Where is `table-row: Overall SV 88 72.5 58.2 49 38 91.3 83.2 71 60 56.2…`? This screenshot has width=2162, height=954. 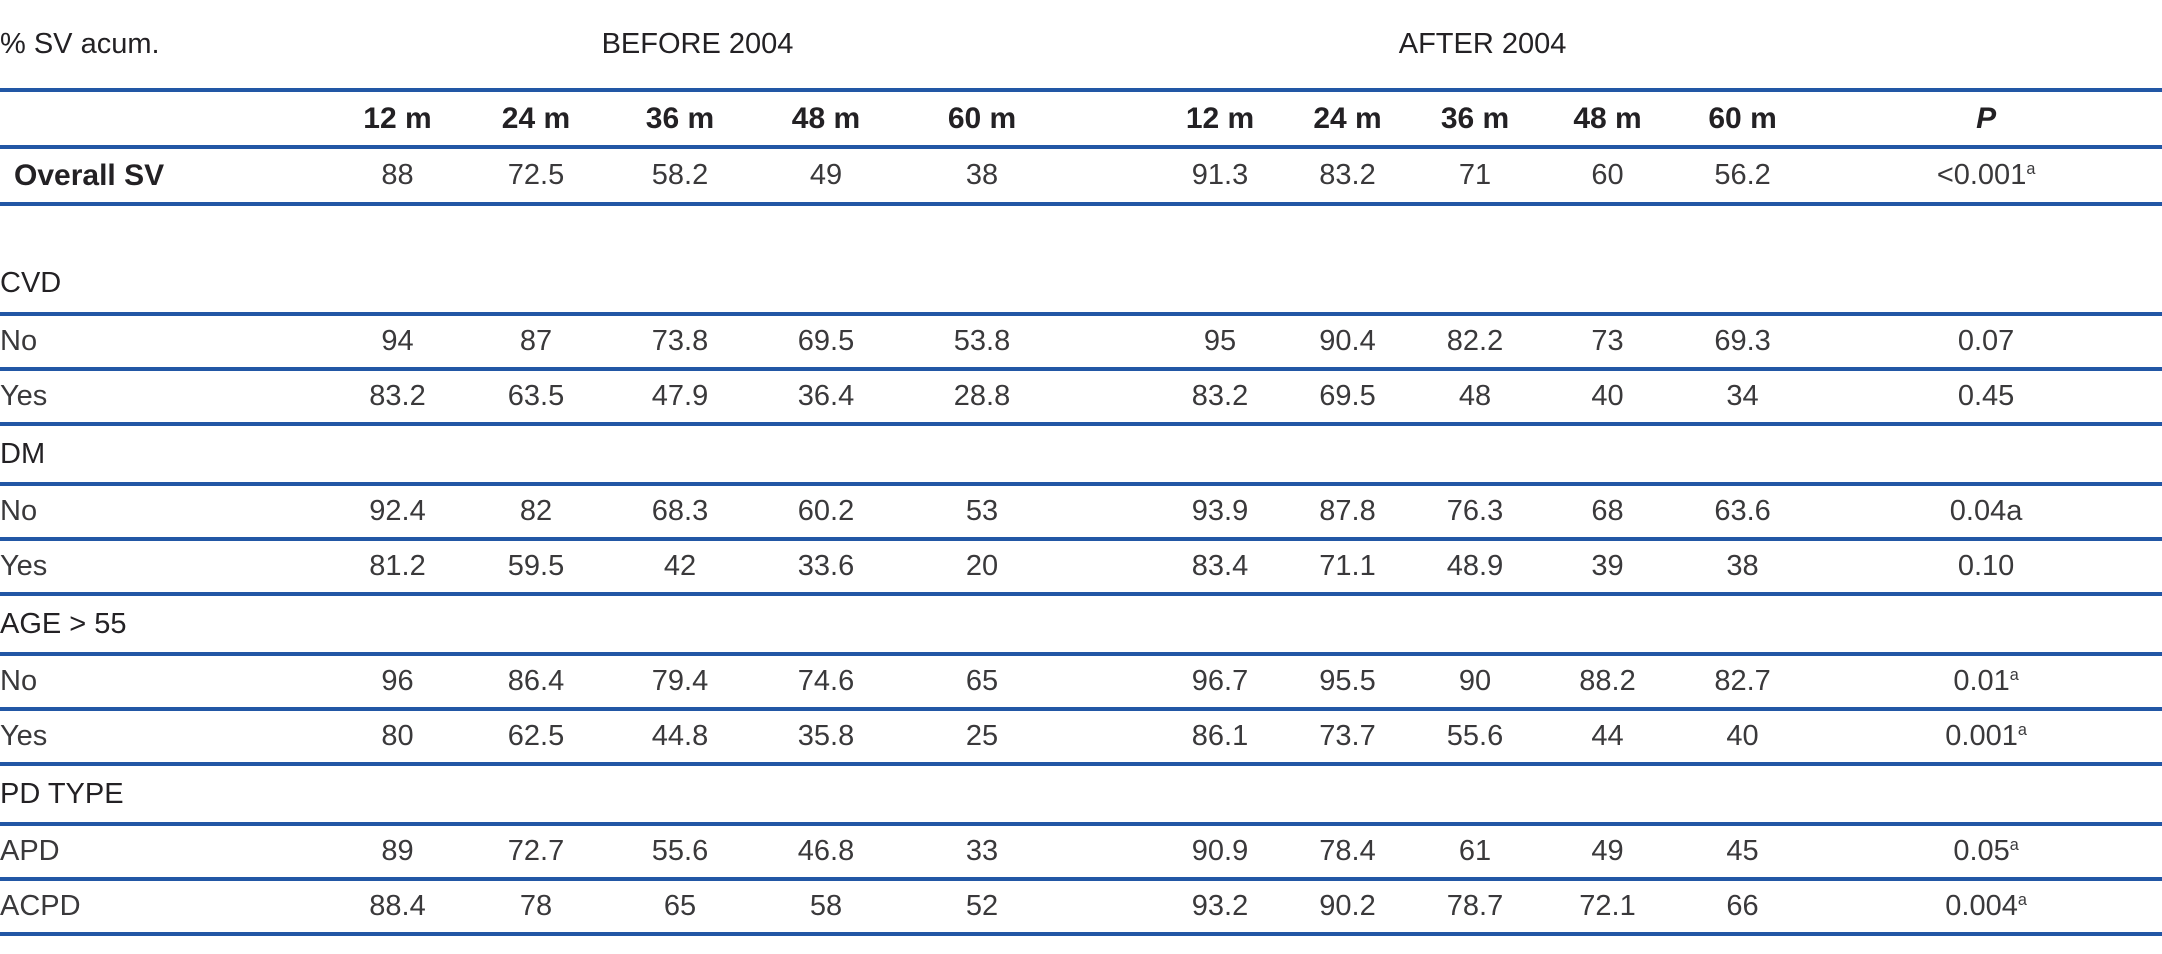
table-row: Overall SV 88 72.5 58.2 49 38 91.3 83.2 71 60 56.2… is located at coordinates (1081, 176).